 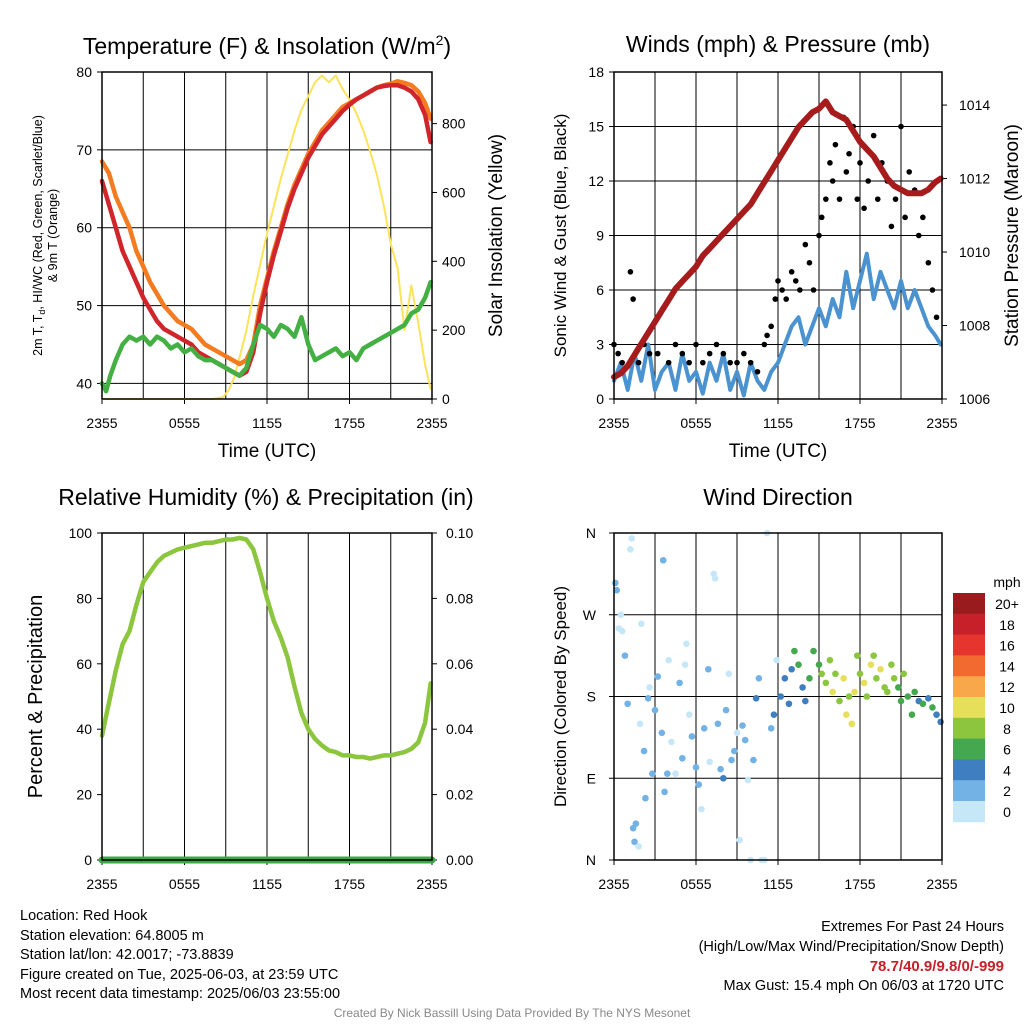 What do you see at coordinates (36, 696) in the screenshot?
I see `y-axis-label: Percent & Precipitation` at bounding box center [36, 696].